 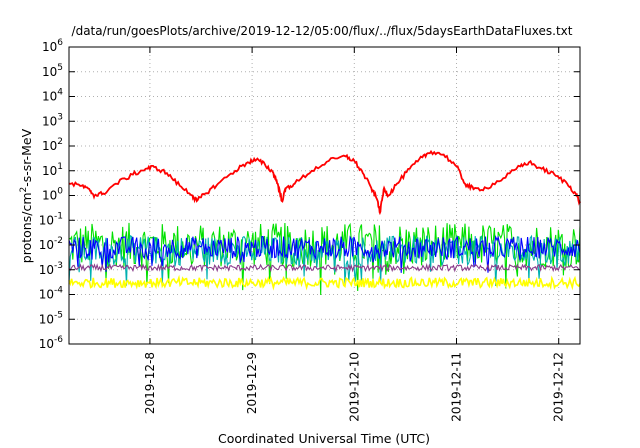 What do you see at coordinates (52, 195) in the screenshot?
I see `y-tick-label: 10⁰` at bounding box center [52, 195].